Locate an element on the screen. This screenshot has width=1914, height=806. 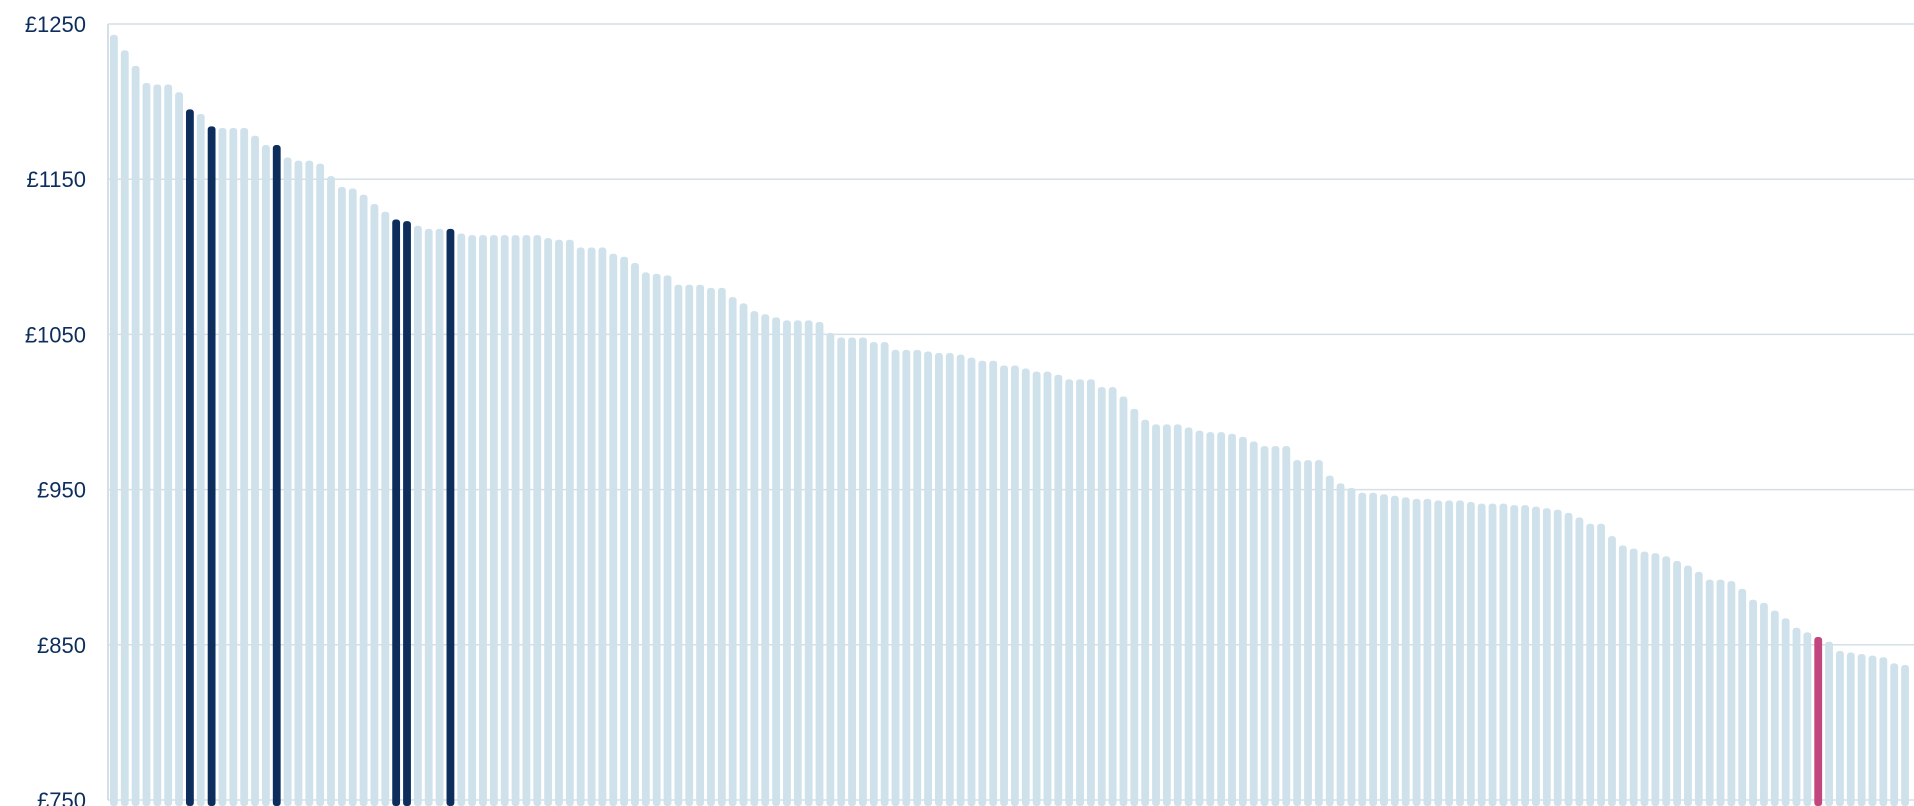
bar-accent is located at coordinates (1818, 721).